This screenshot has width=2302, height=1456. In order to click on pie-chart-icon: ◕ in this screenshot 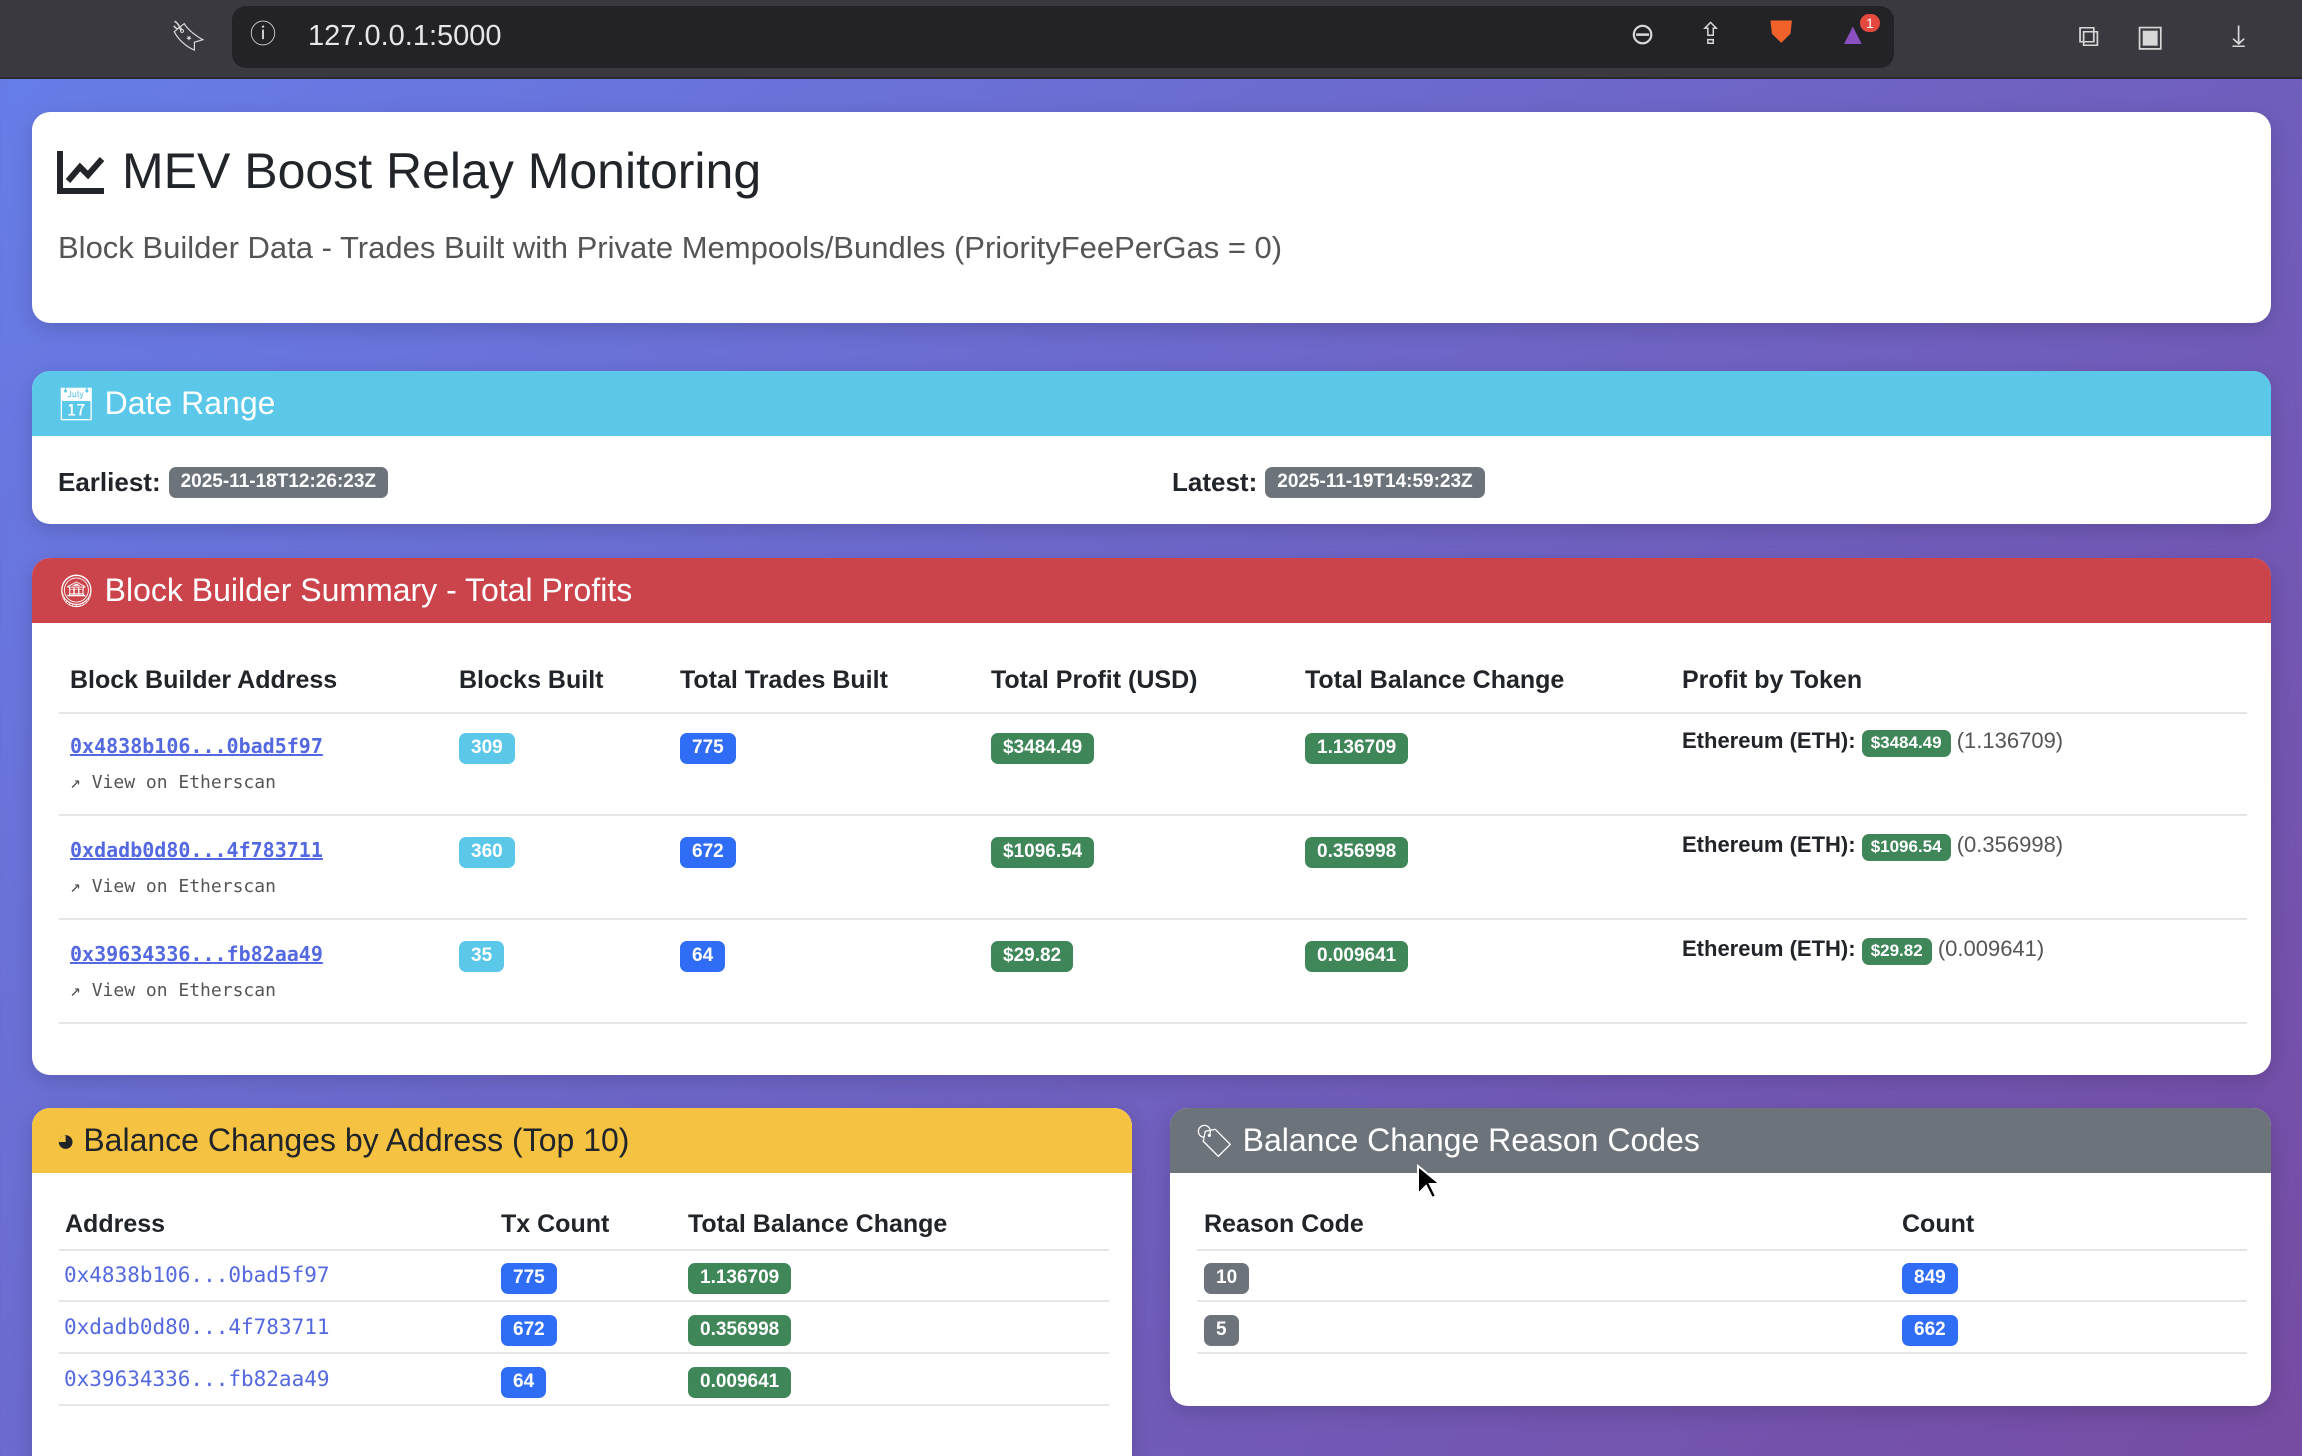, I will do `click(66, 1140)`.